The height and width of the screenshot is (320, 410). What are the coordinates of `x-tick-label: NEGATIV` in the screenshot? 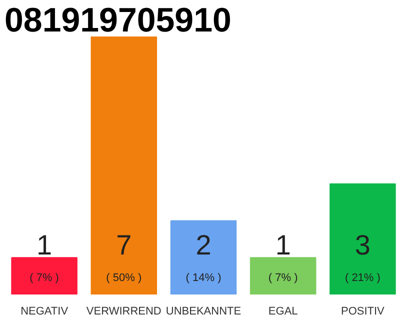 It's located at (44, 312).